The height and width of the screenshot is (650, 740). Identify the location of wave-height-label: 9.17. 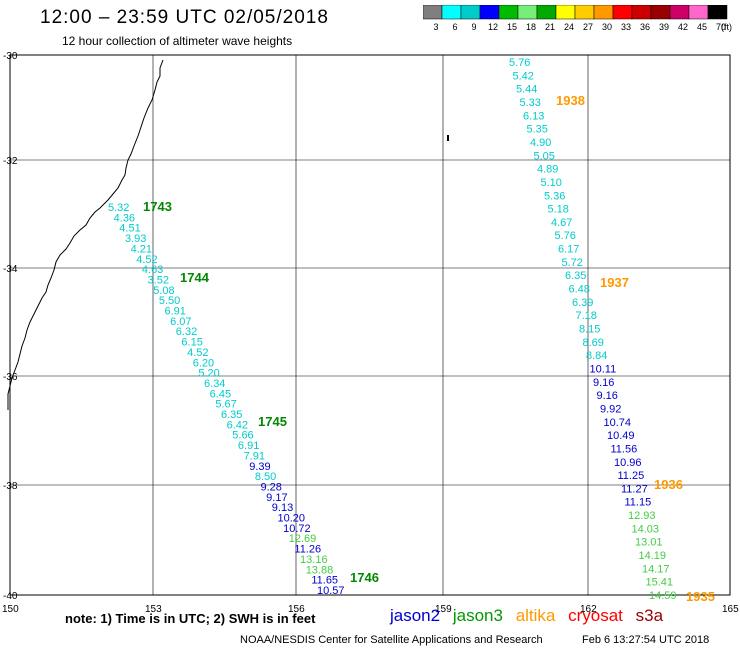
(276, 498).